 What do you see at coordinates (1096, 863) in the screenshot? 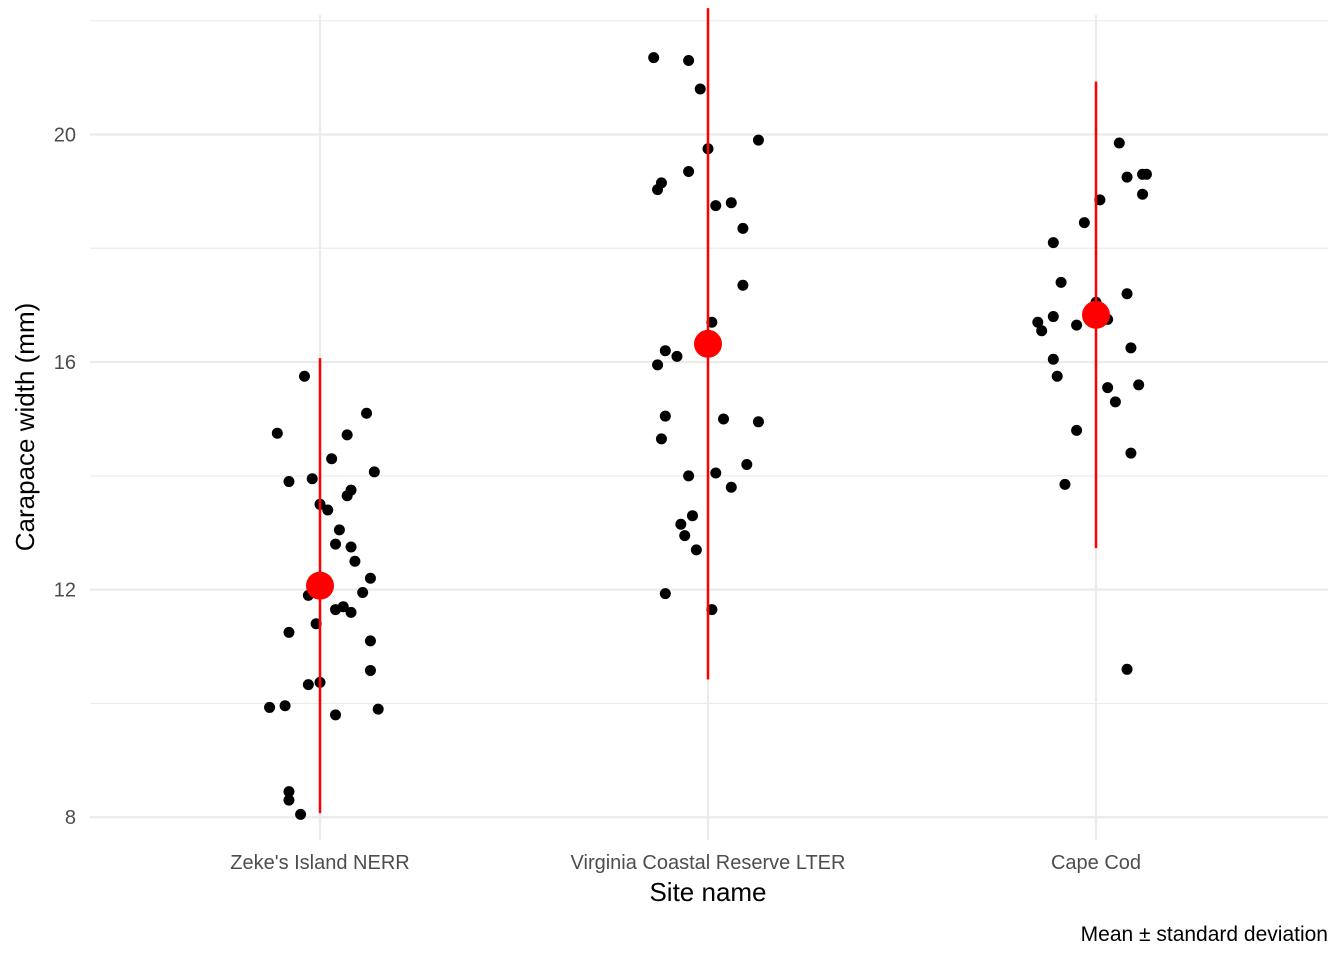
I see `x-tick-label: Cape Cod` at bounding box center [1096, 863].